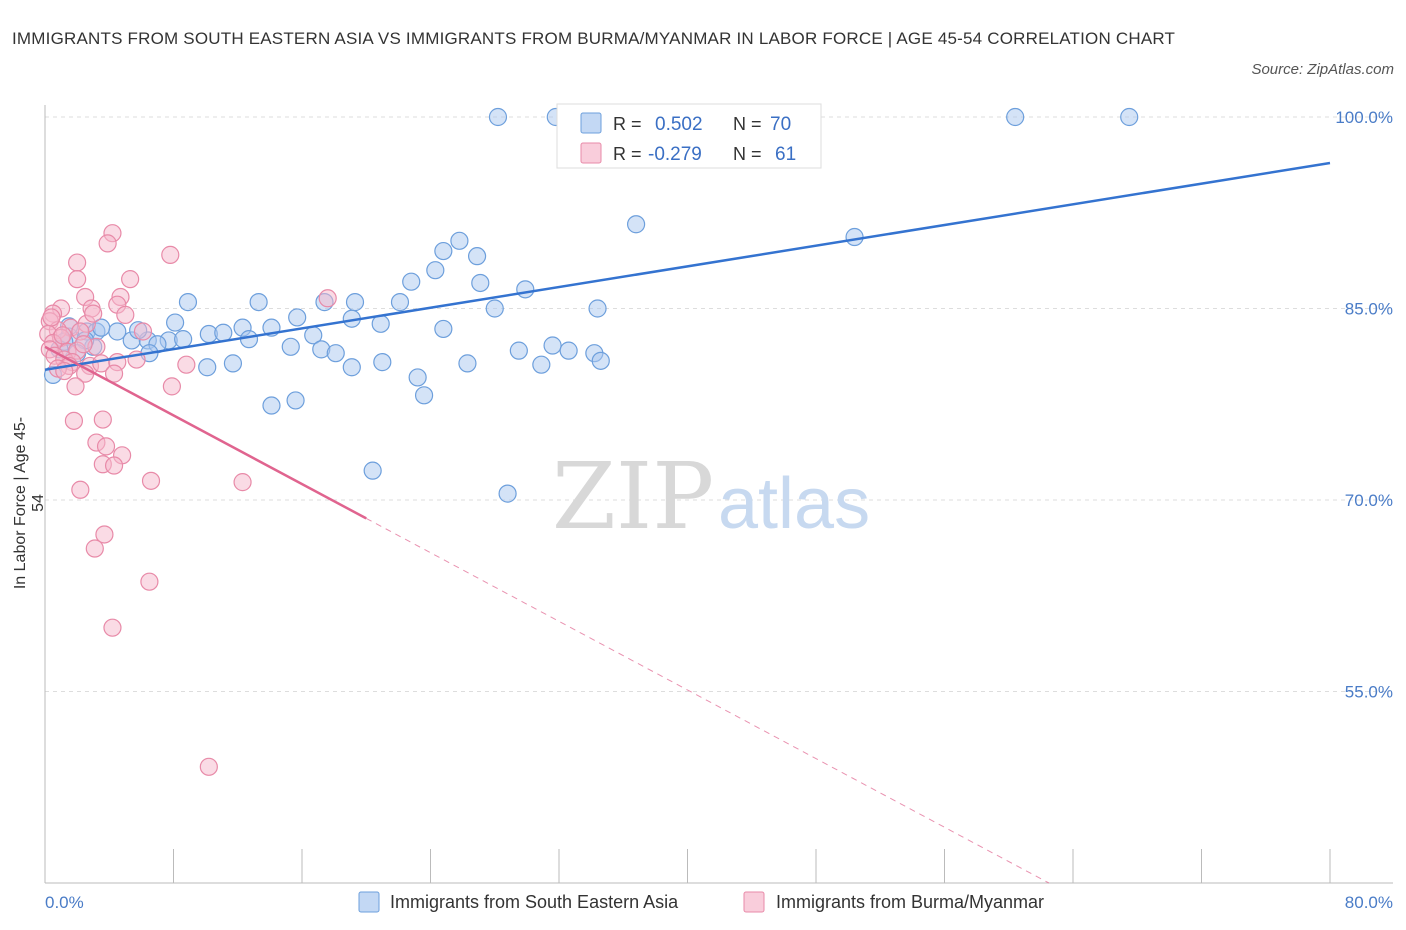  I want to click on legend-n-value-blue: 70, so click(780, 124).